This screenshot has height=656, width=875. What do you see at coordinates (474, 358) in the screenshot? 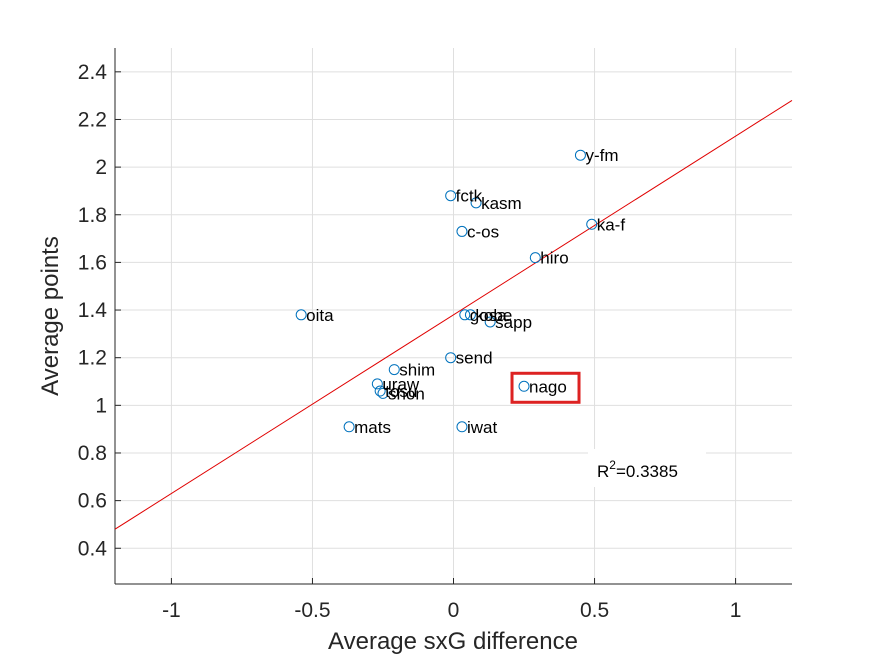
I see `point-label-send: send` at bounding box center [474, 358].